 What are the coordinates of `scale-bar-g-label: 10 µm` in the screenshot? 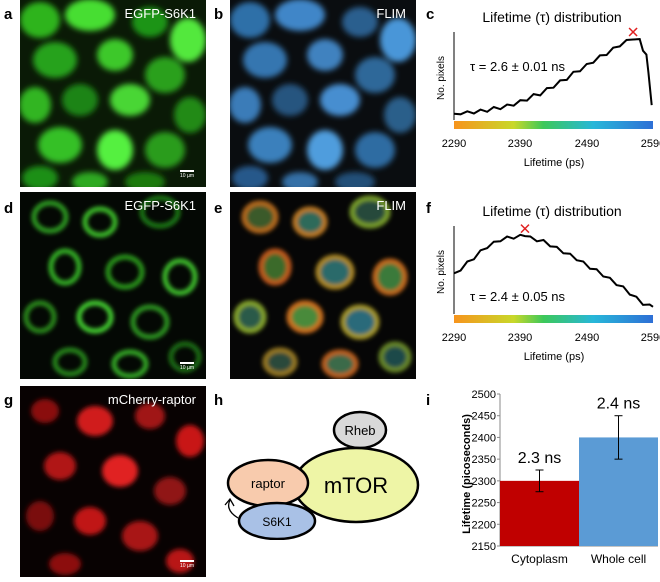 It's located at (187, 566).